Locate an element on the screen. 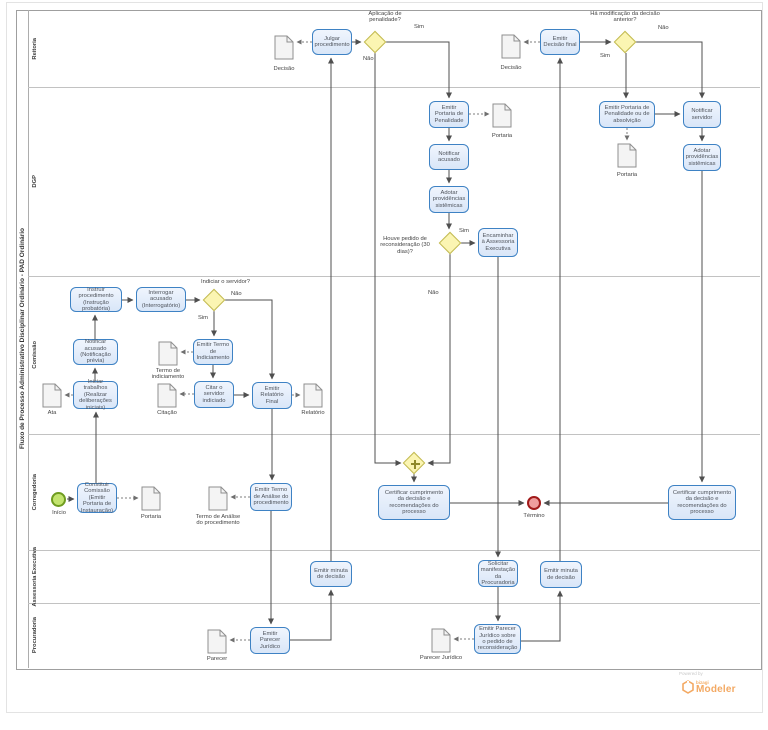  document-termo-indiciamento is located at coordinates (168, 356).